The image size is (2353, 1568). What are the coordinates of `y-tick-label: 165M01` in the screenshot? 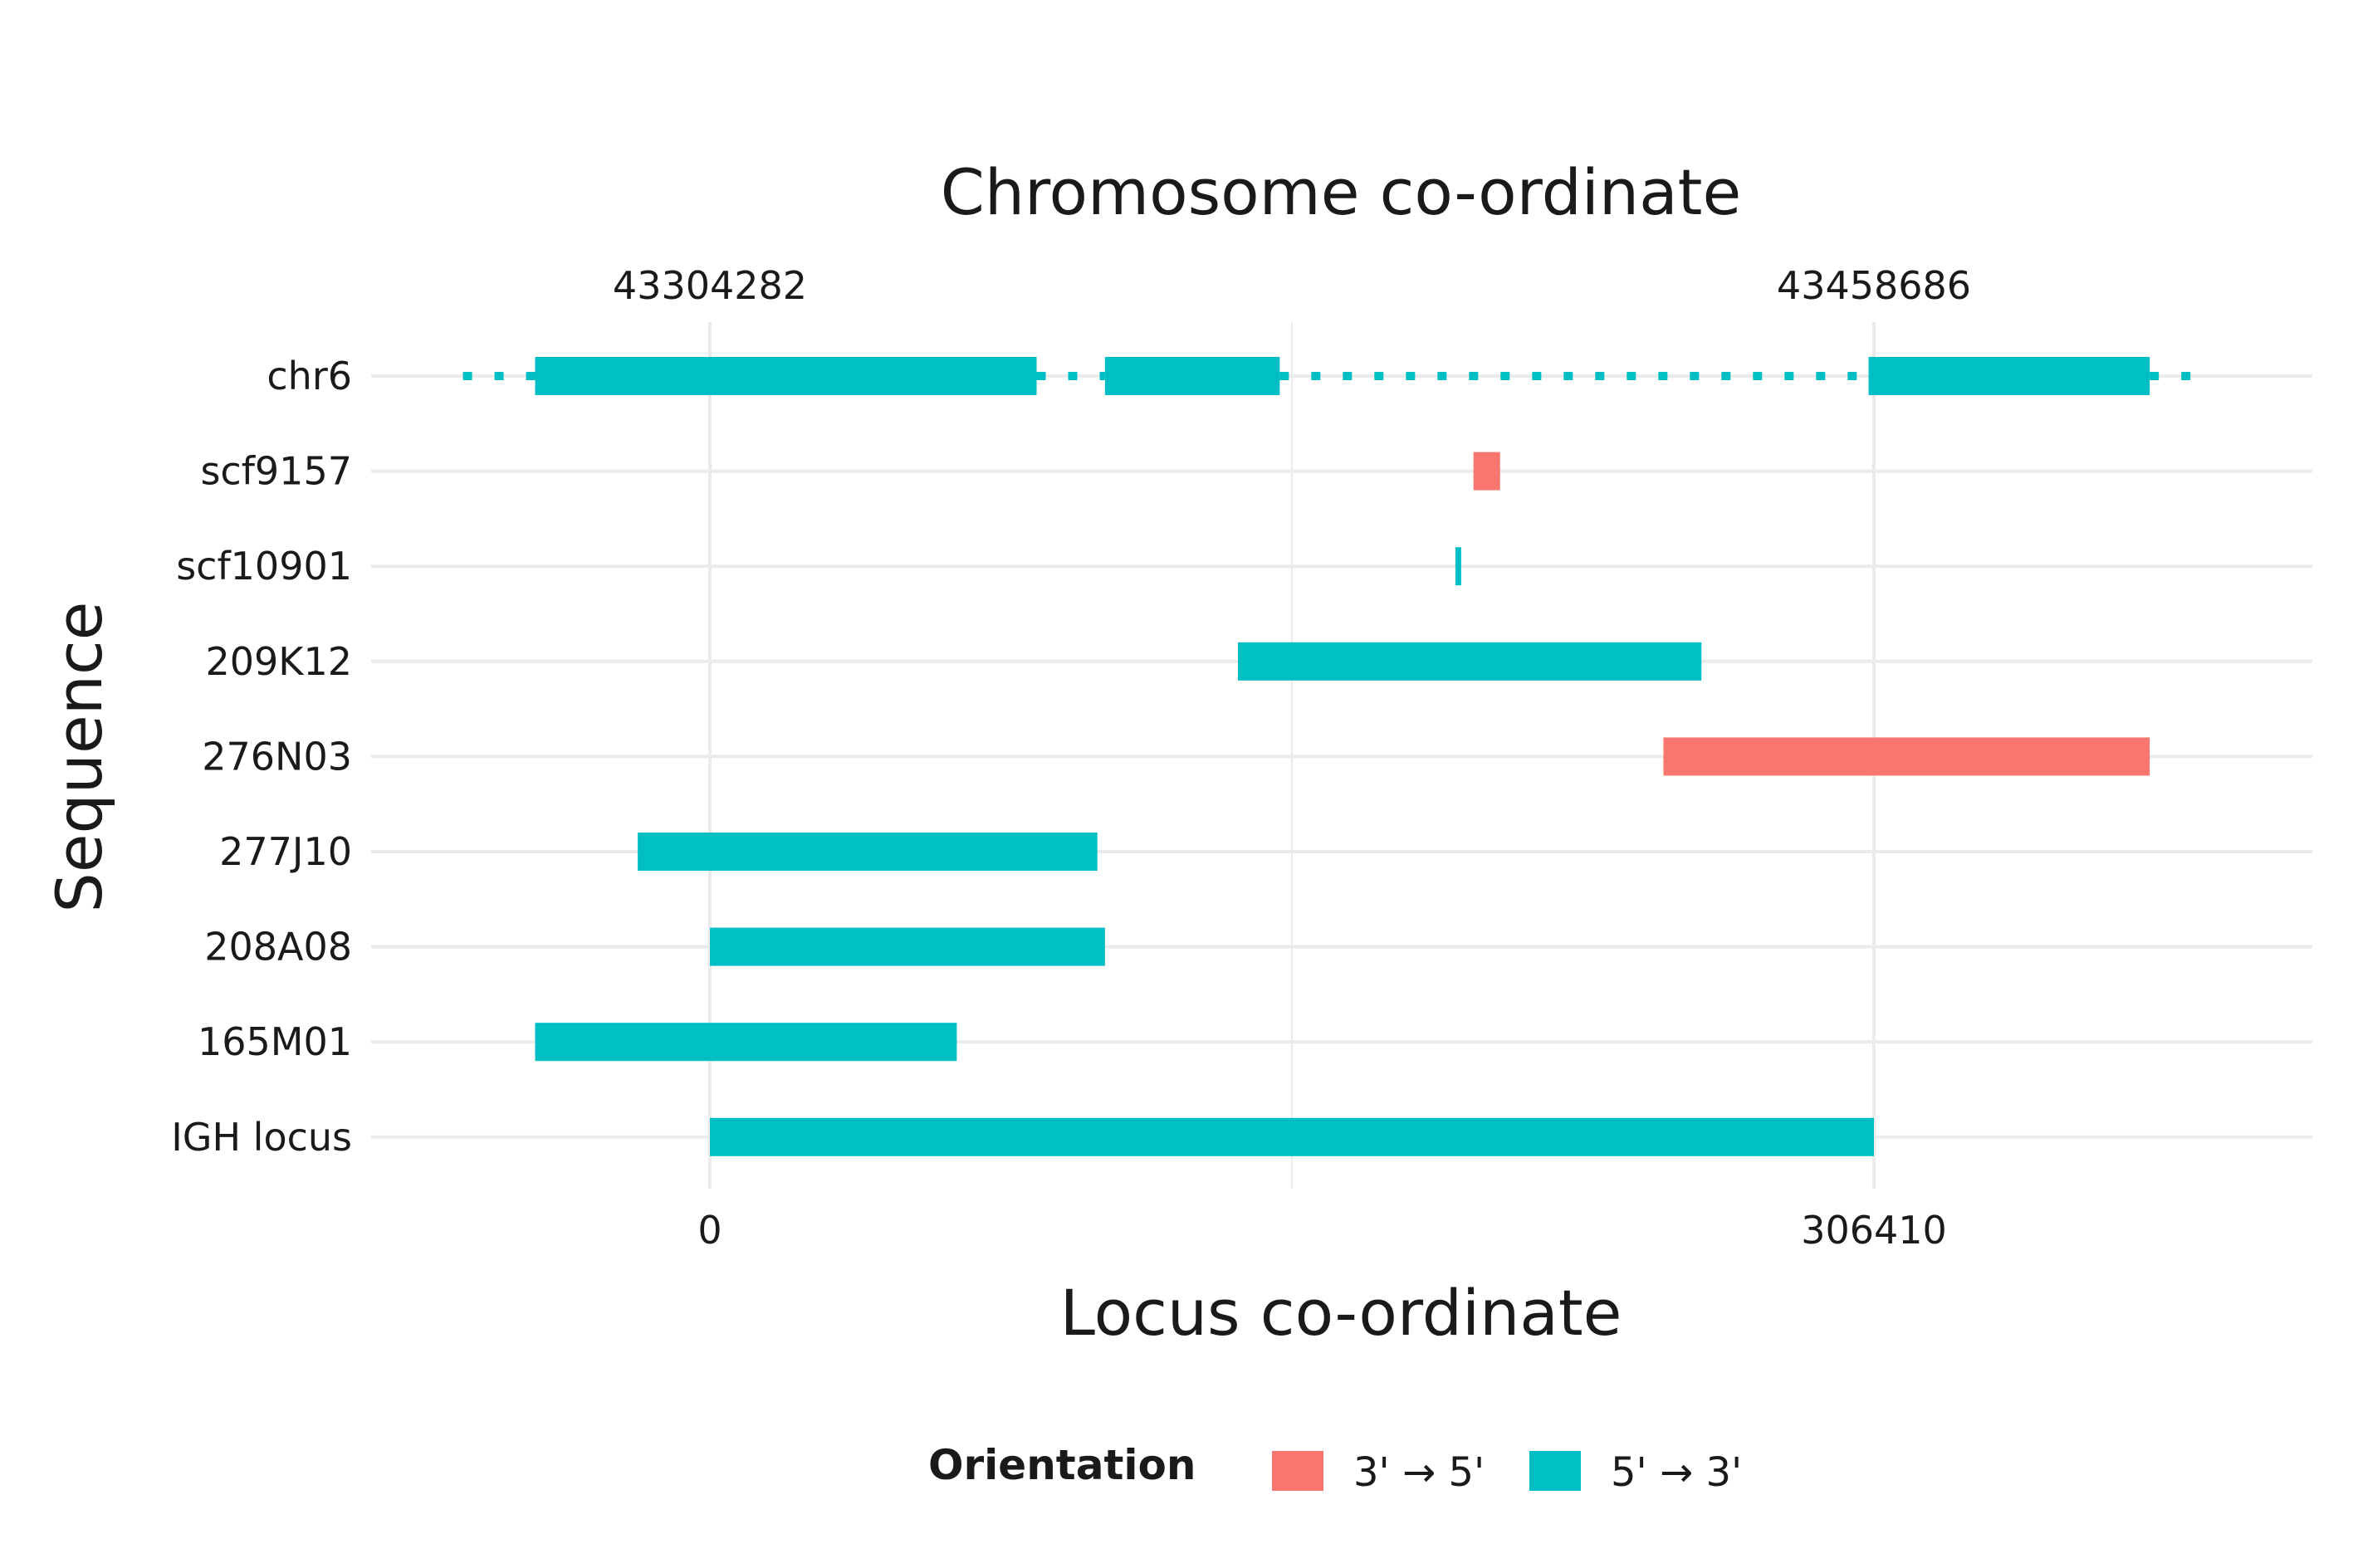 It's located at (275, 1041).